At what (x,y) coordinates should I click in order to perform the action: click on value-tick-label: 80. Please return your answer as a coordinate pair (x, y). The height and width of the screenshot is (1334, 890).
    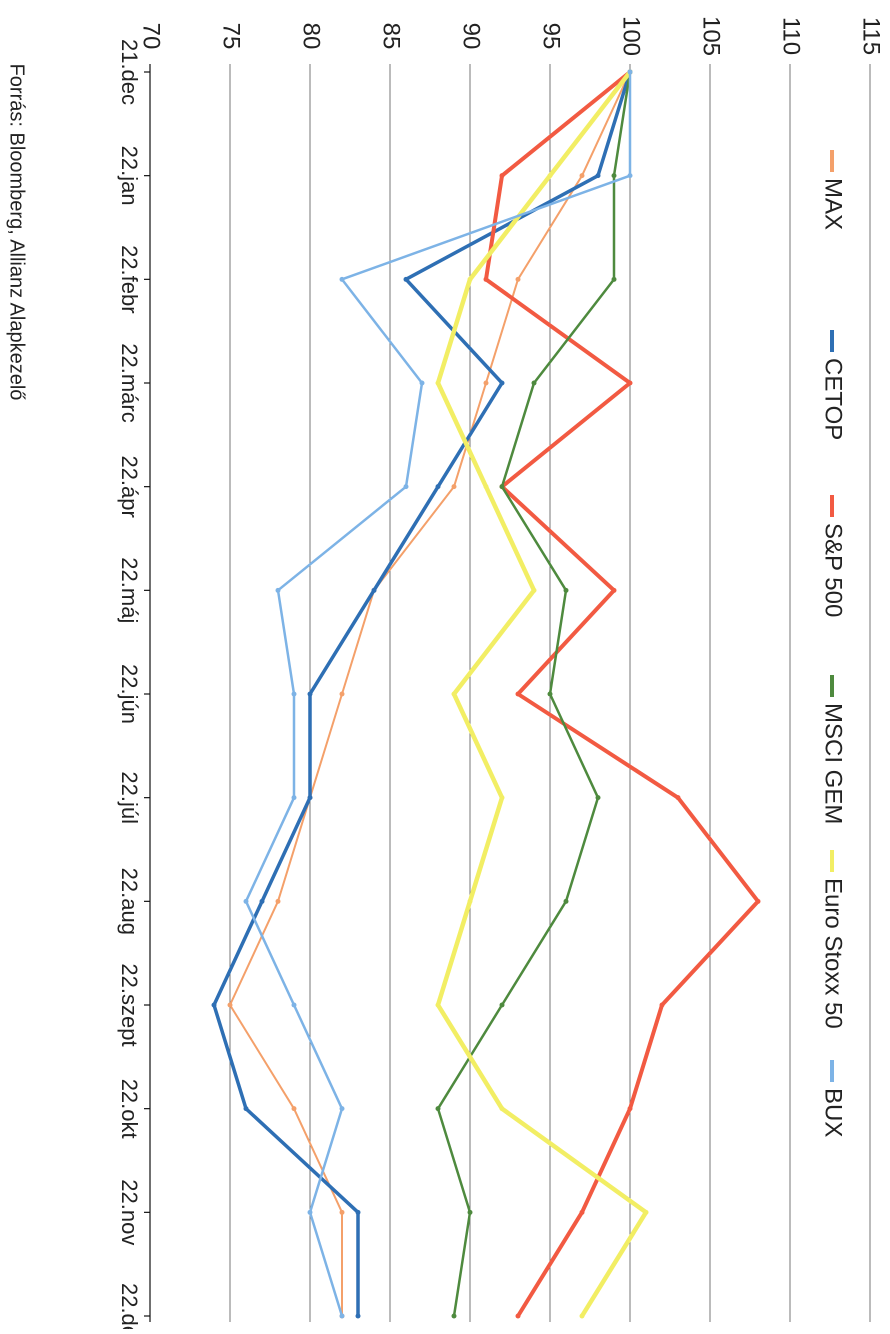
    Looking at the image, I should click on (311, 36).